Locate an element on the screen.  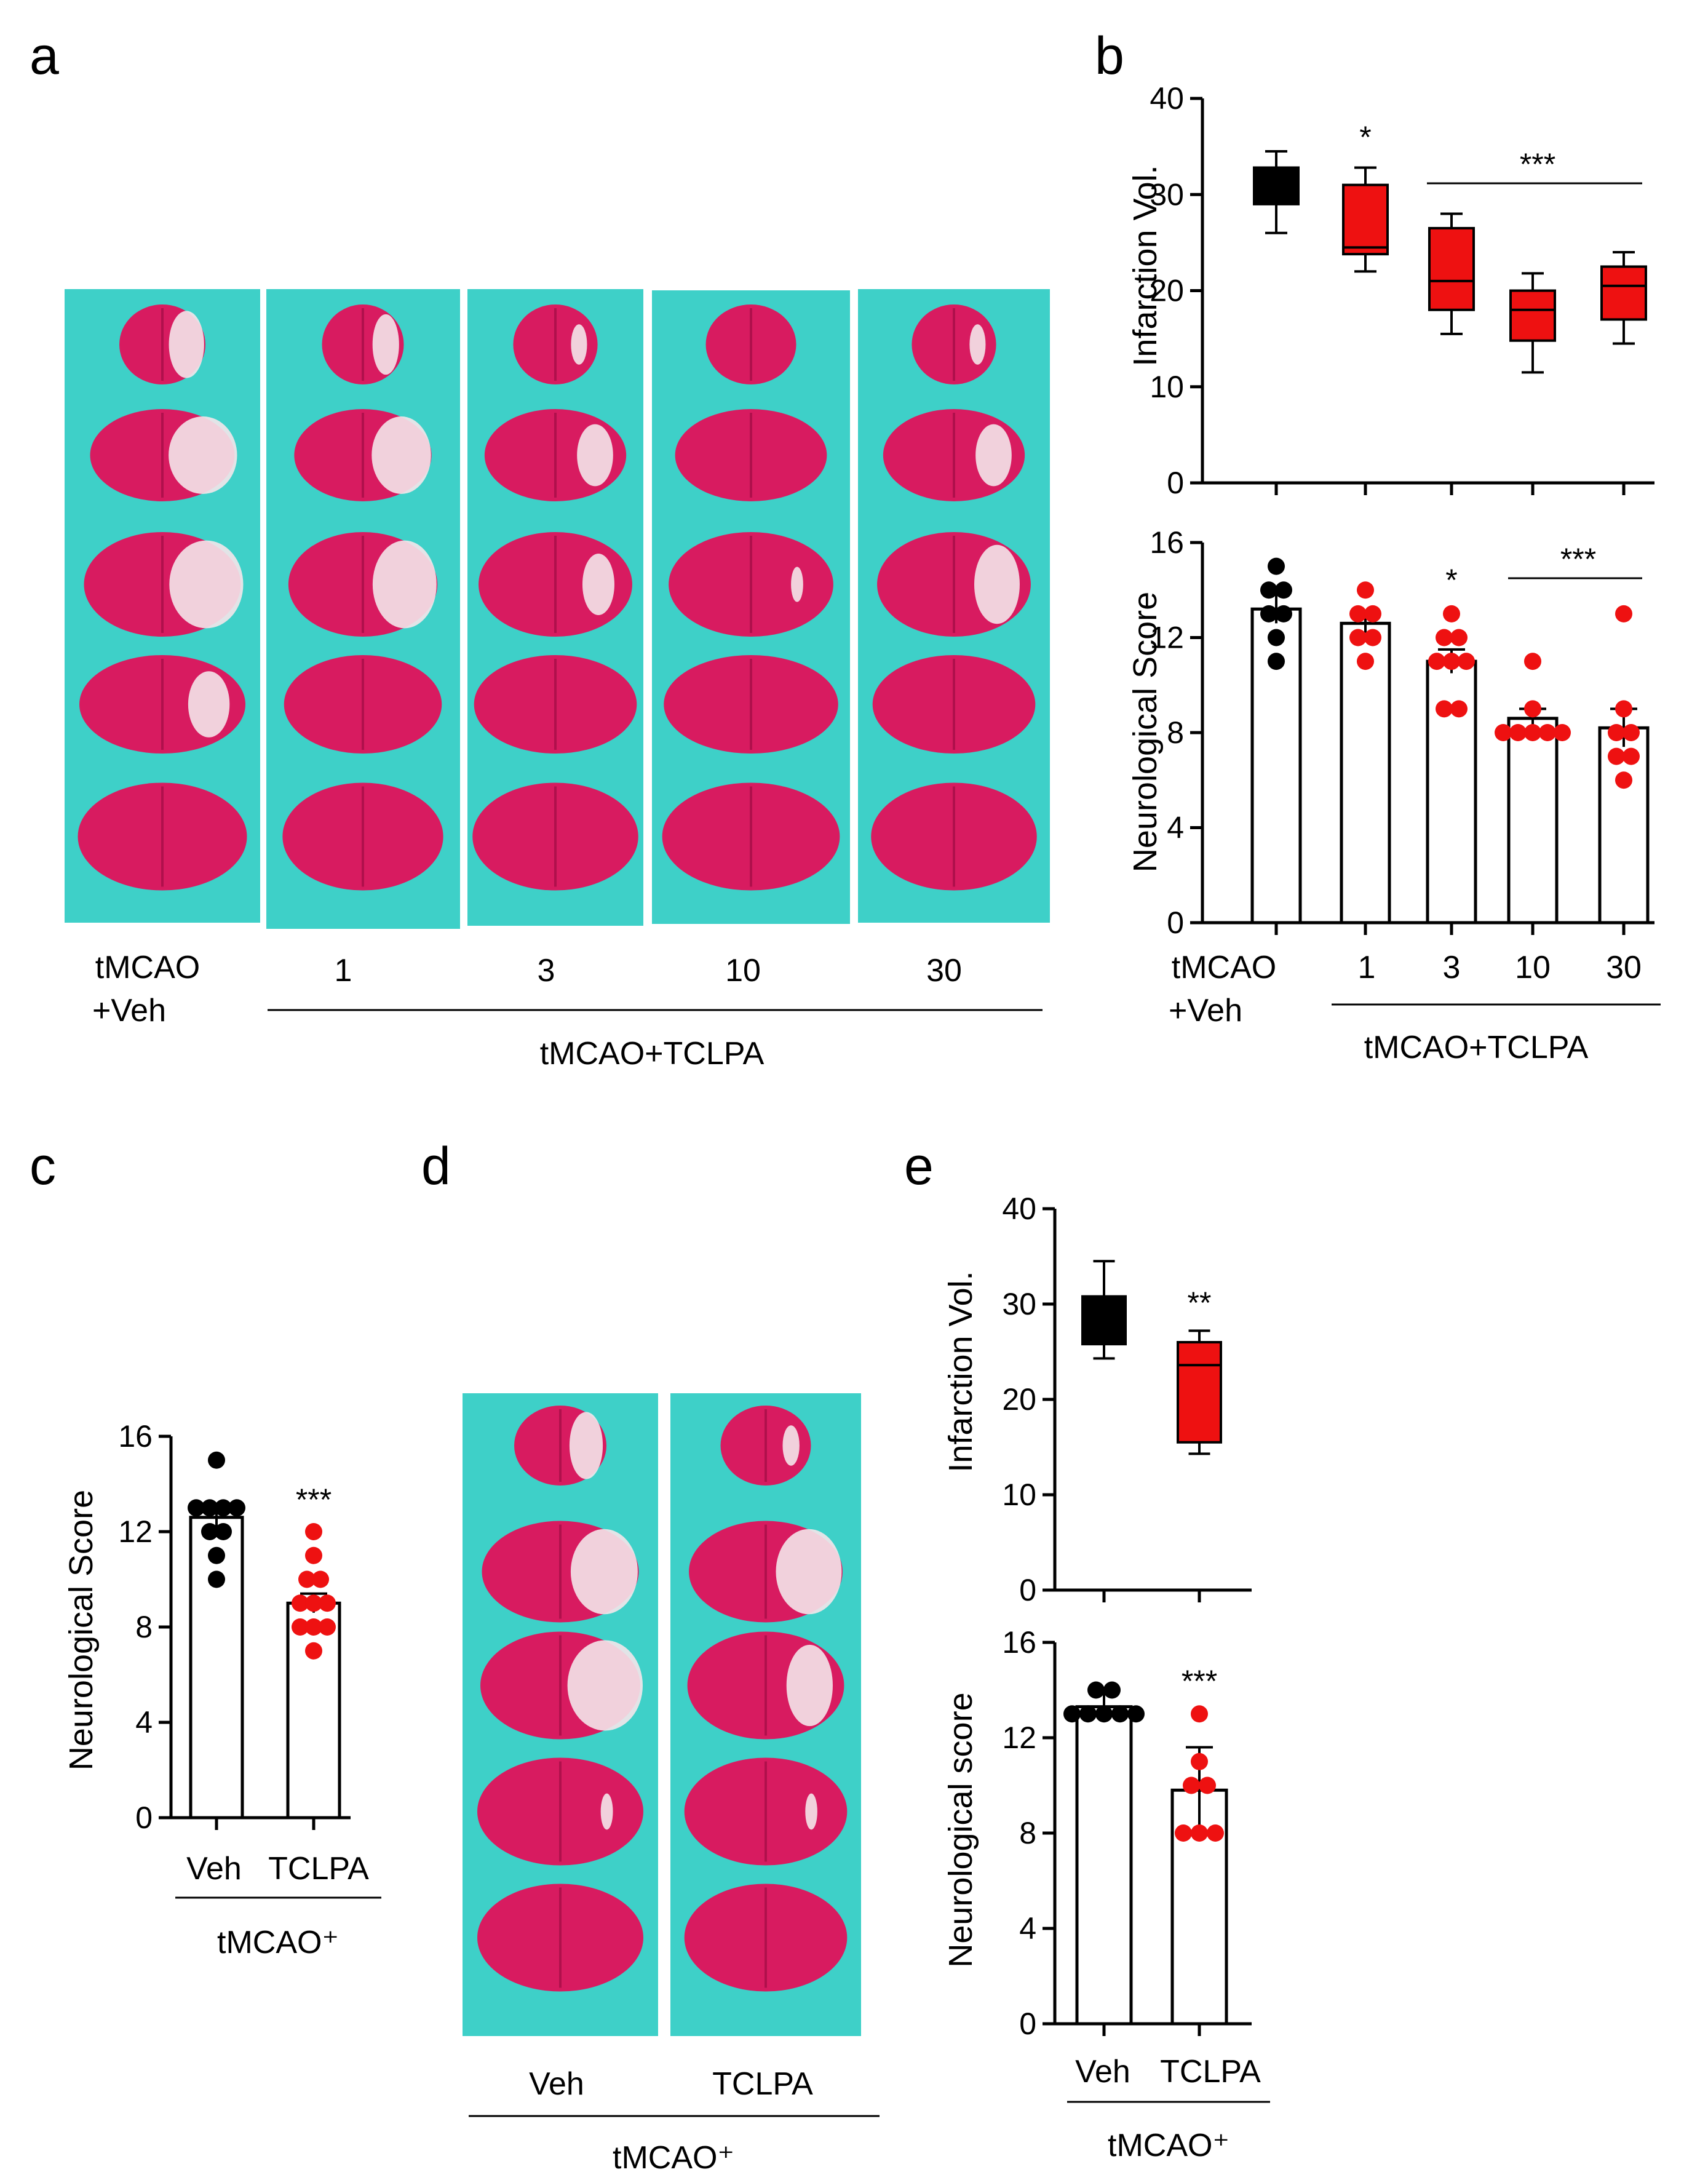
label-dose-10: 10 is located at coordinates (743, 971).